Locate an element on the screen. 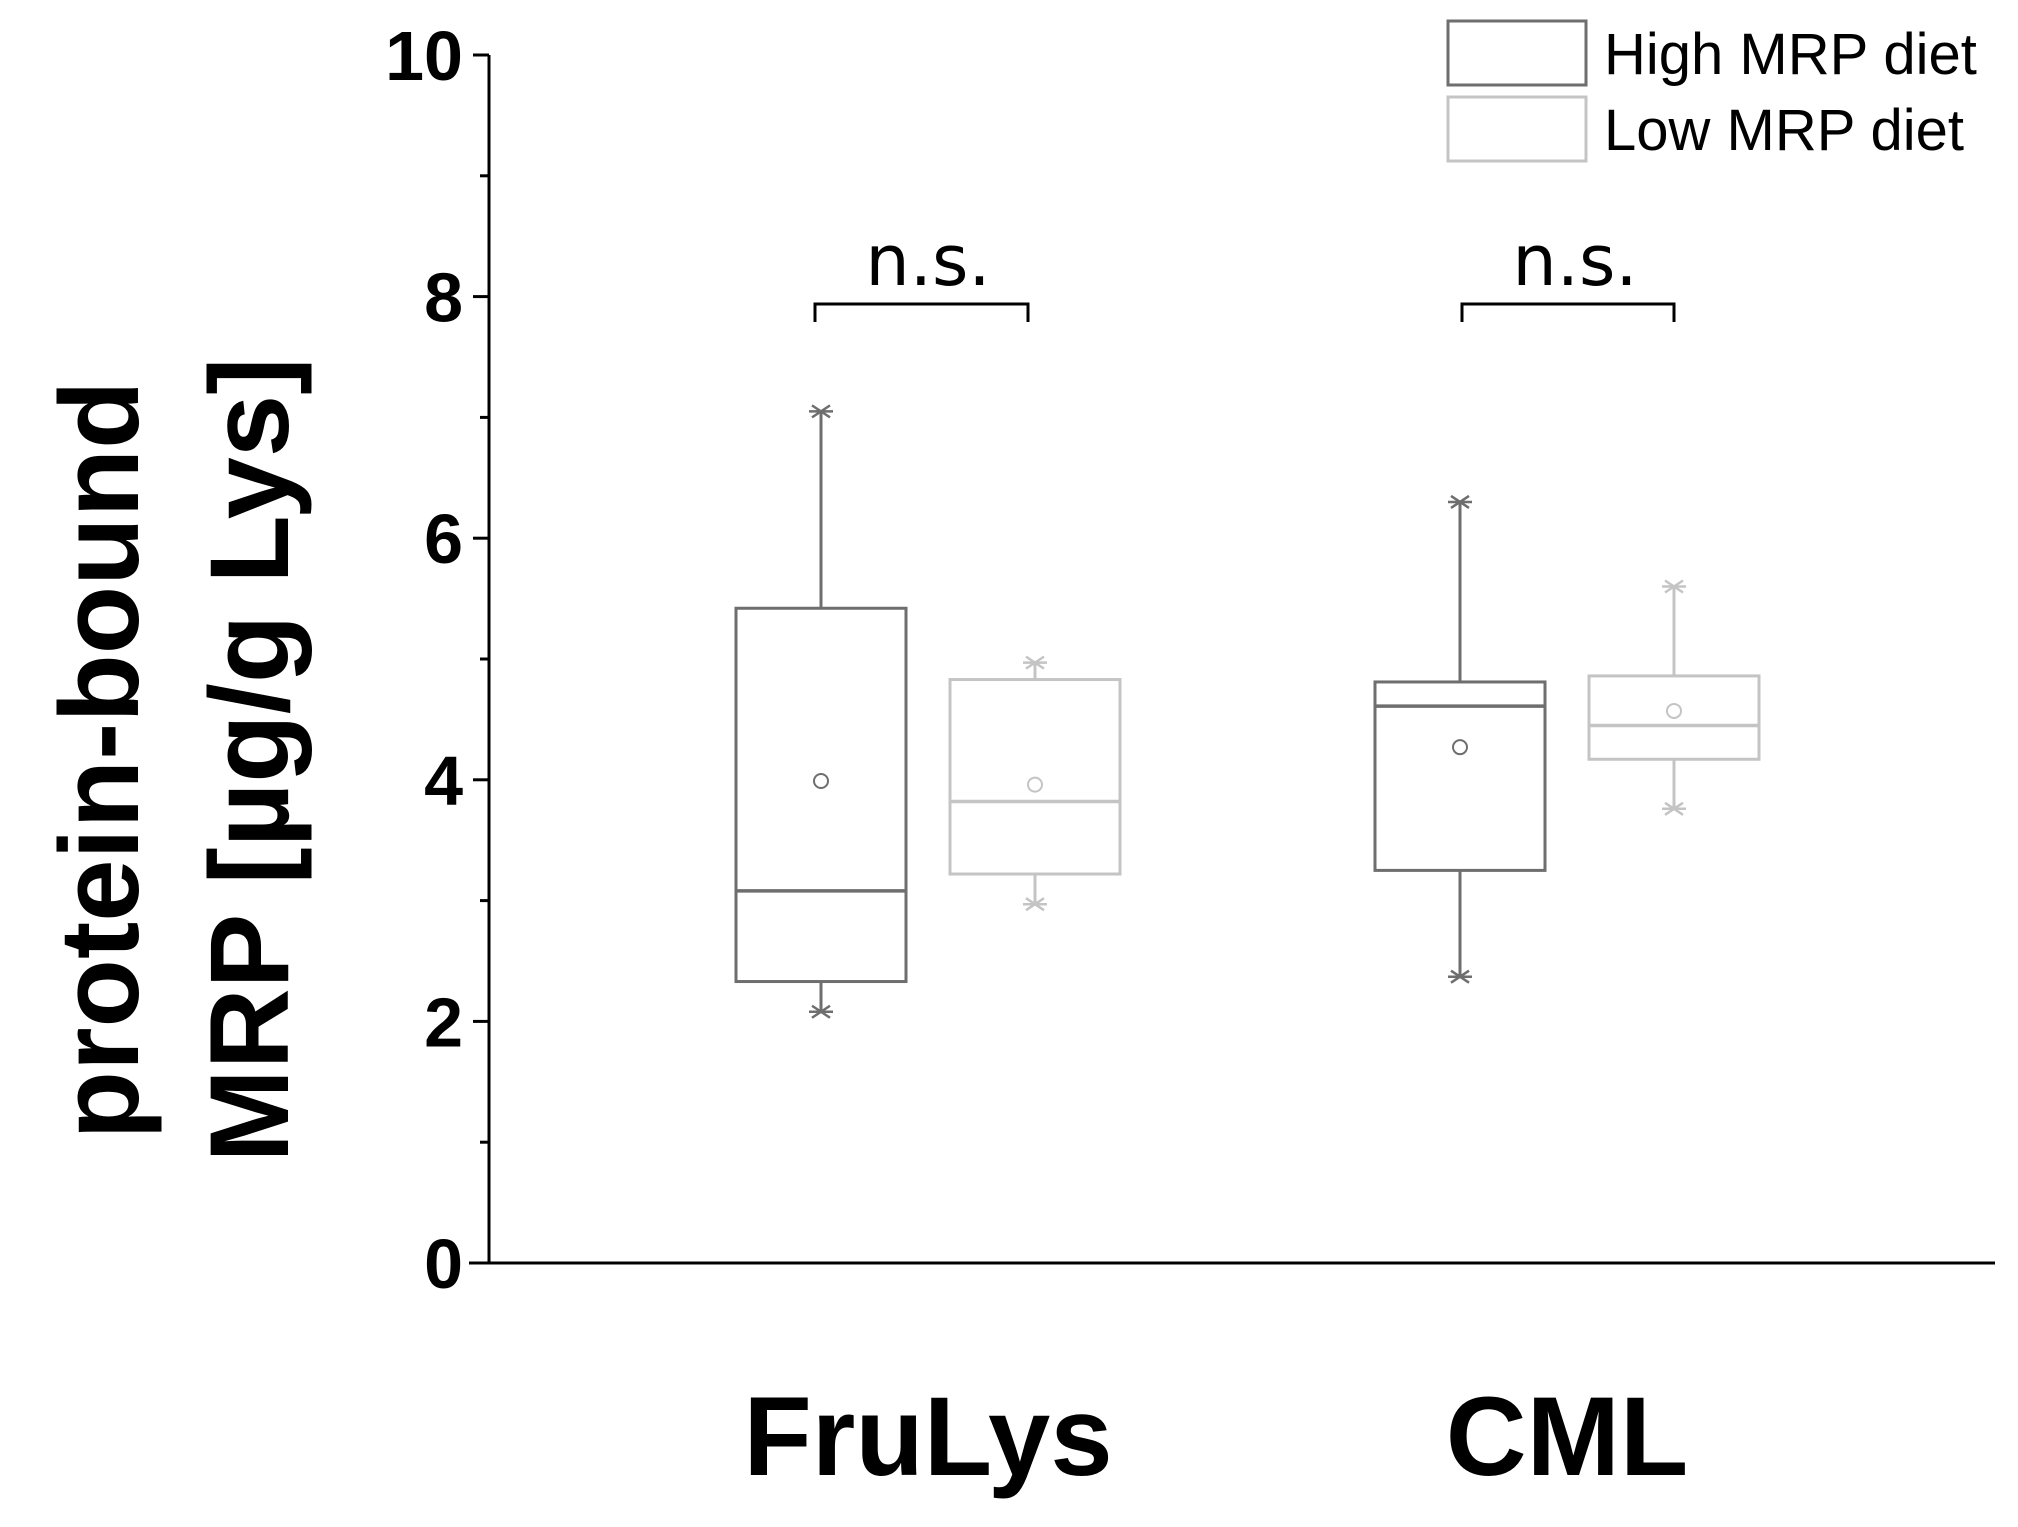 This screenshot has width=2018, height=1527. y-axis-title: protein-bound MRP [µg/g Lys] is located at coordinates (174, 760).